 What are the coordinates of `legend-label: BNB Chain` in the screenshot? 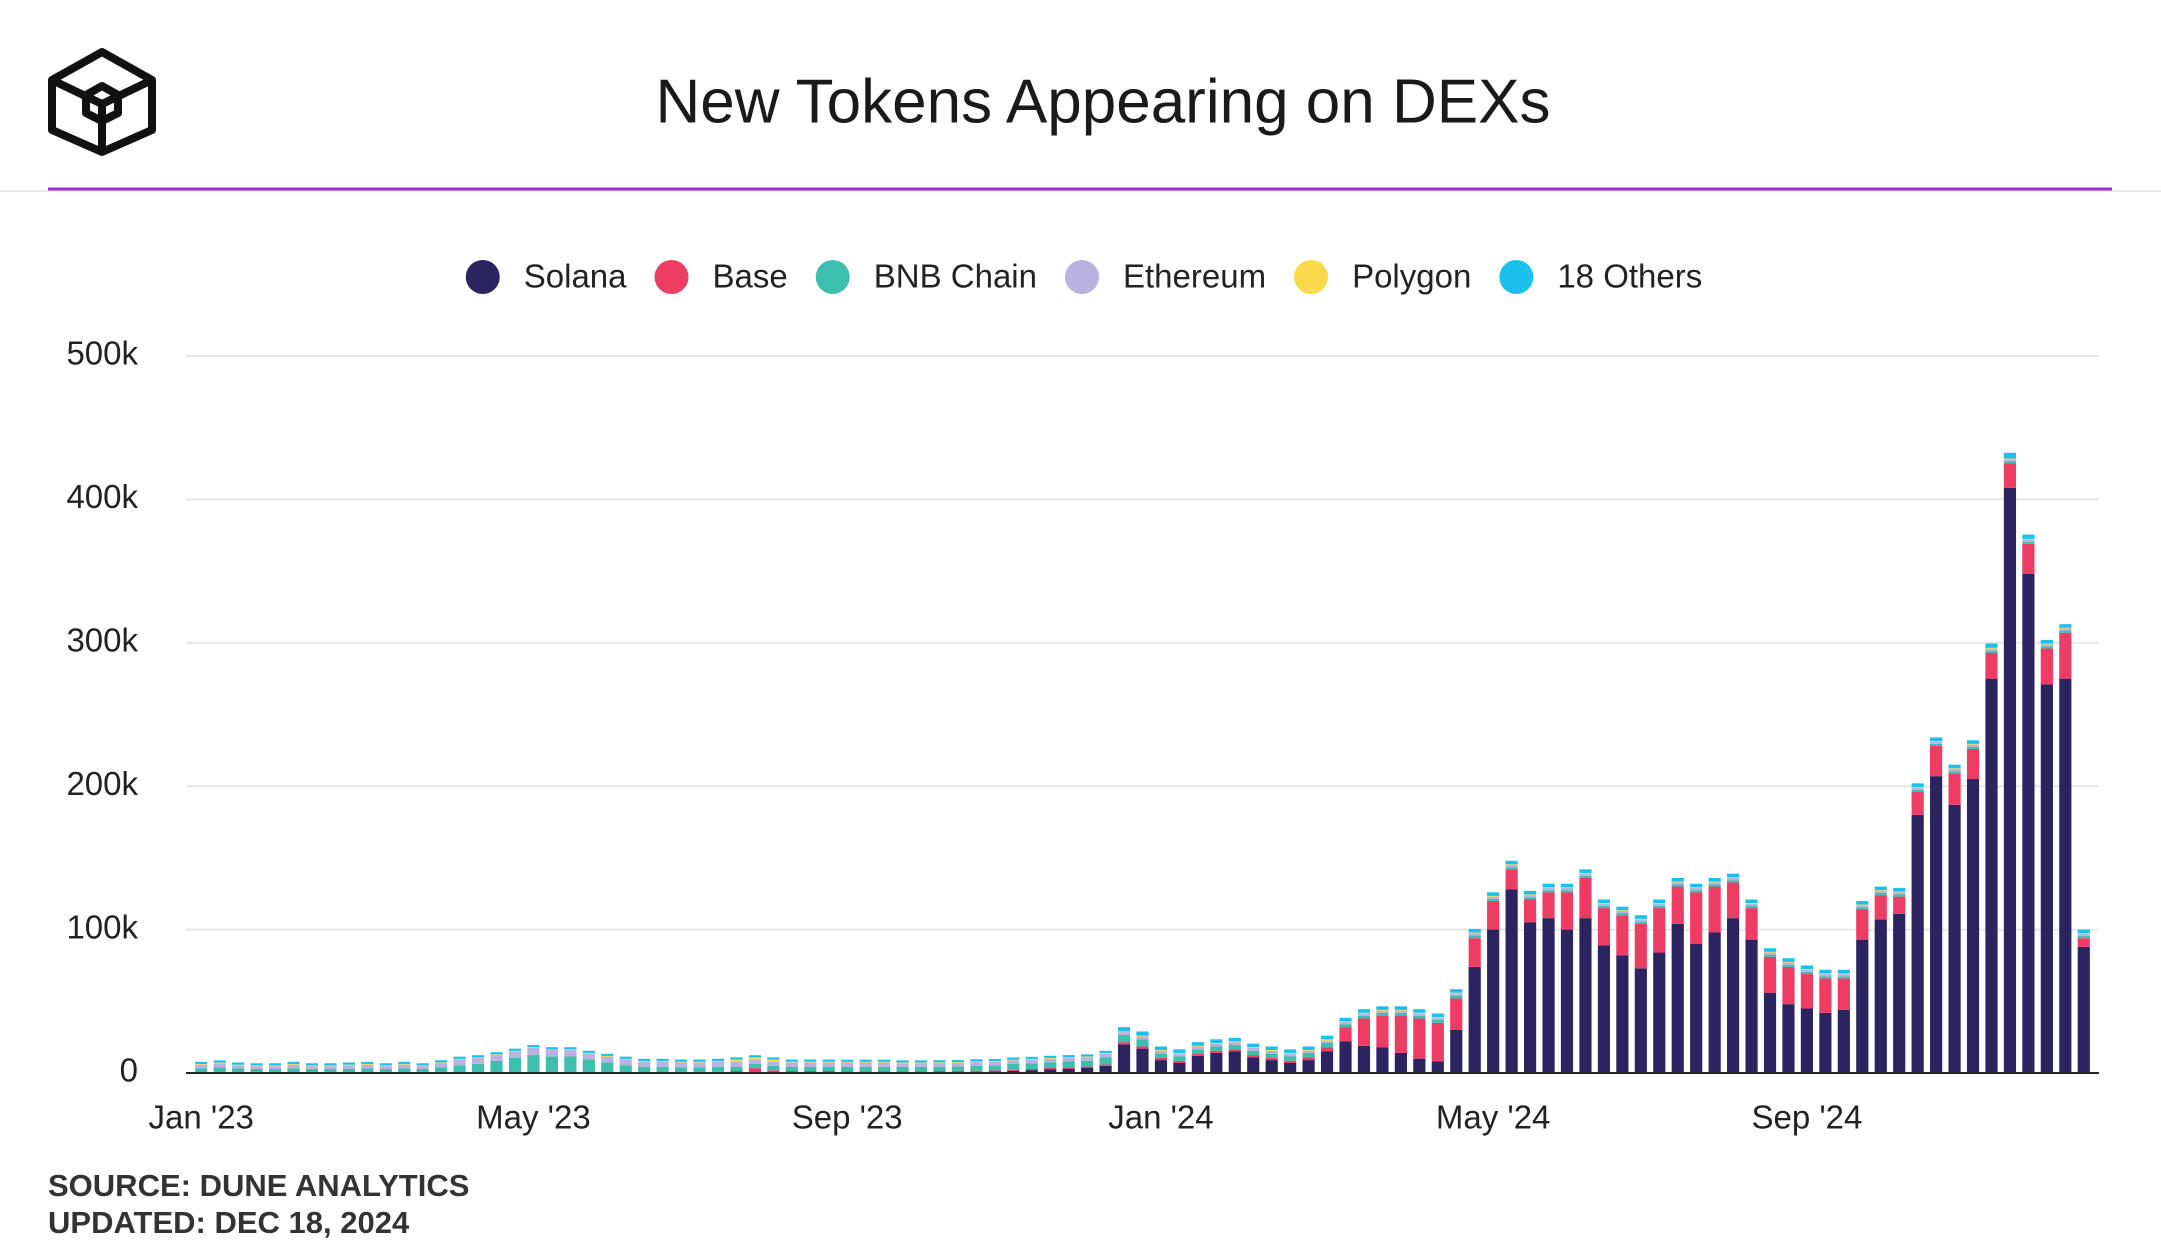 It's located at (955, 276).